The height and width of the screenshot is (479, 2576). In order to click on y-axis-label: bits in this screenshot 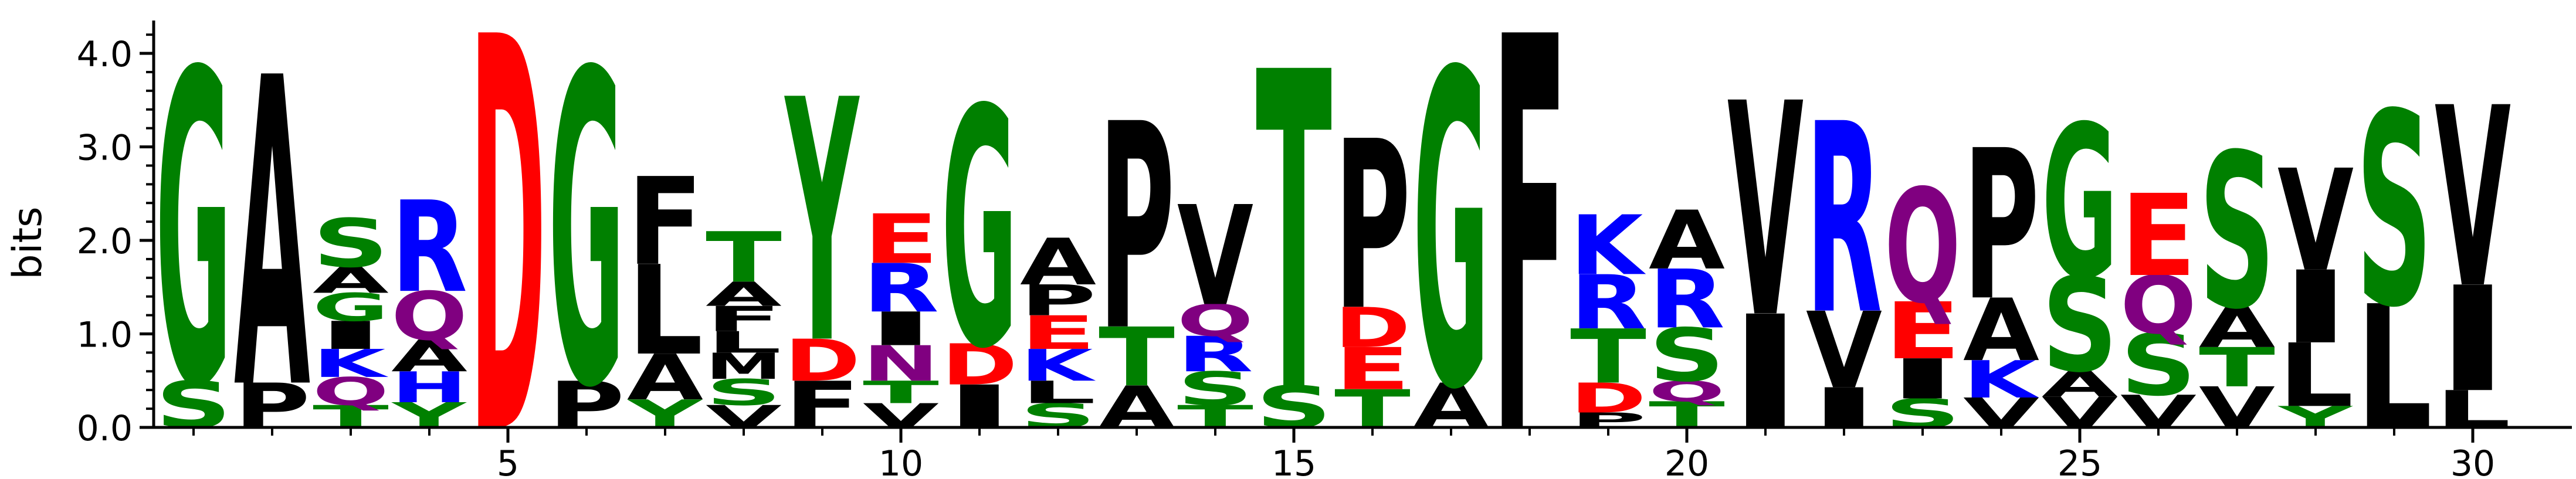, I will do `click(28, 243)`.